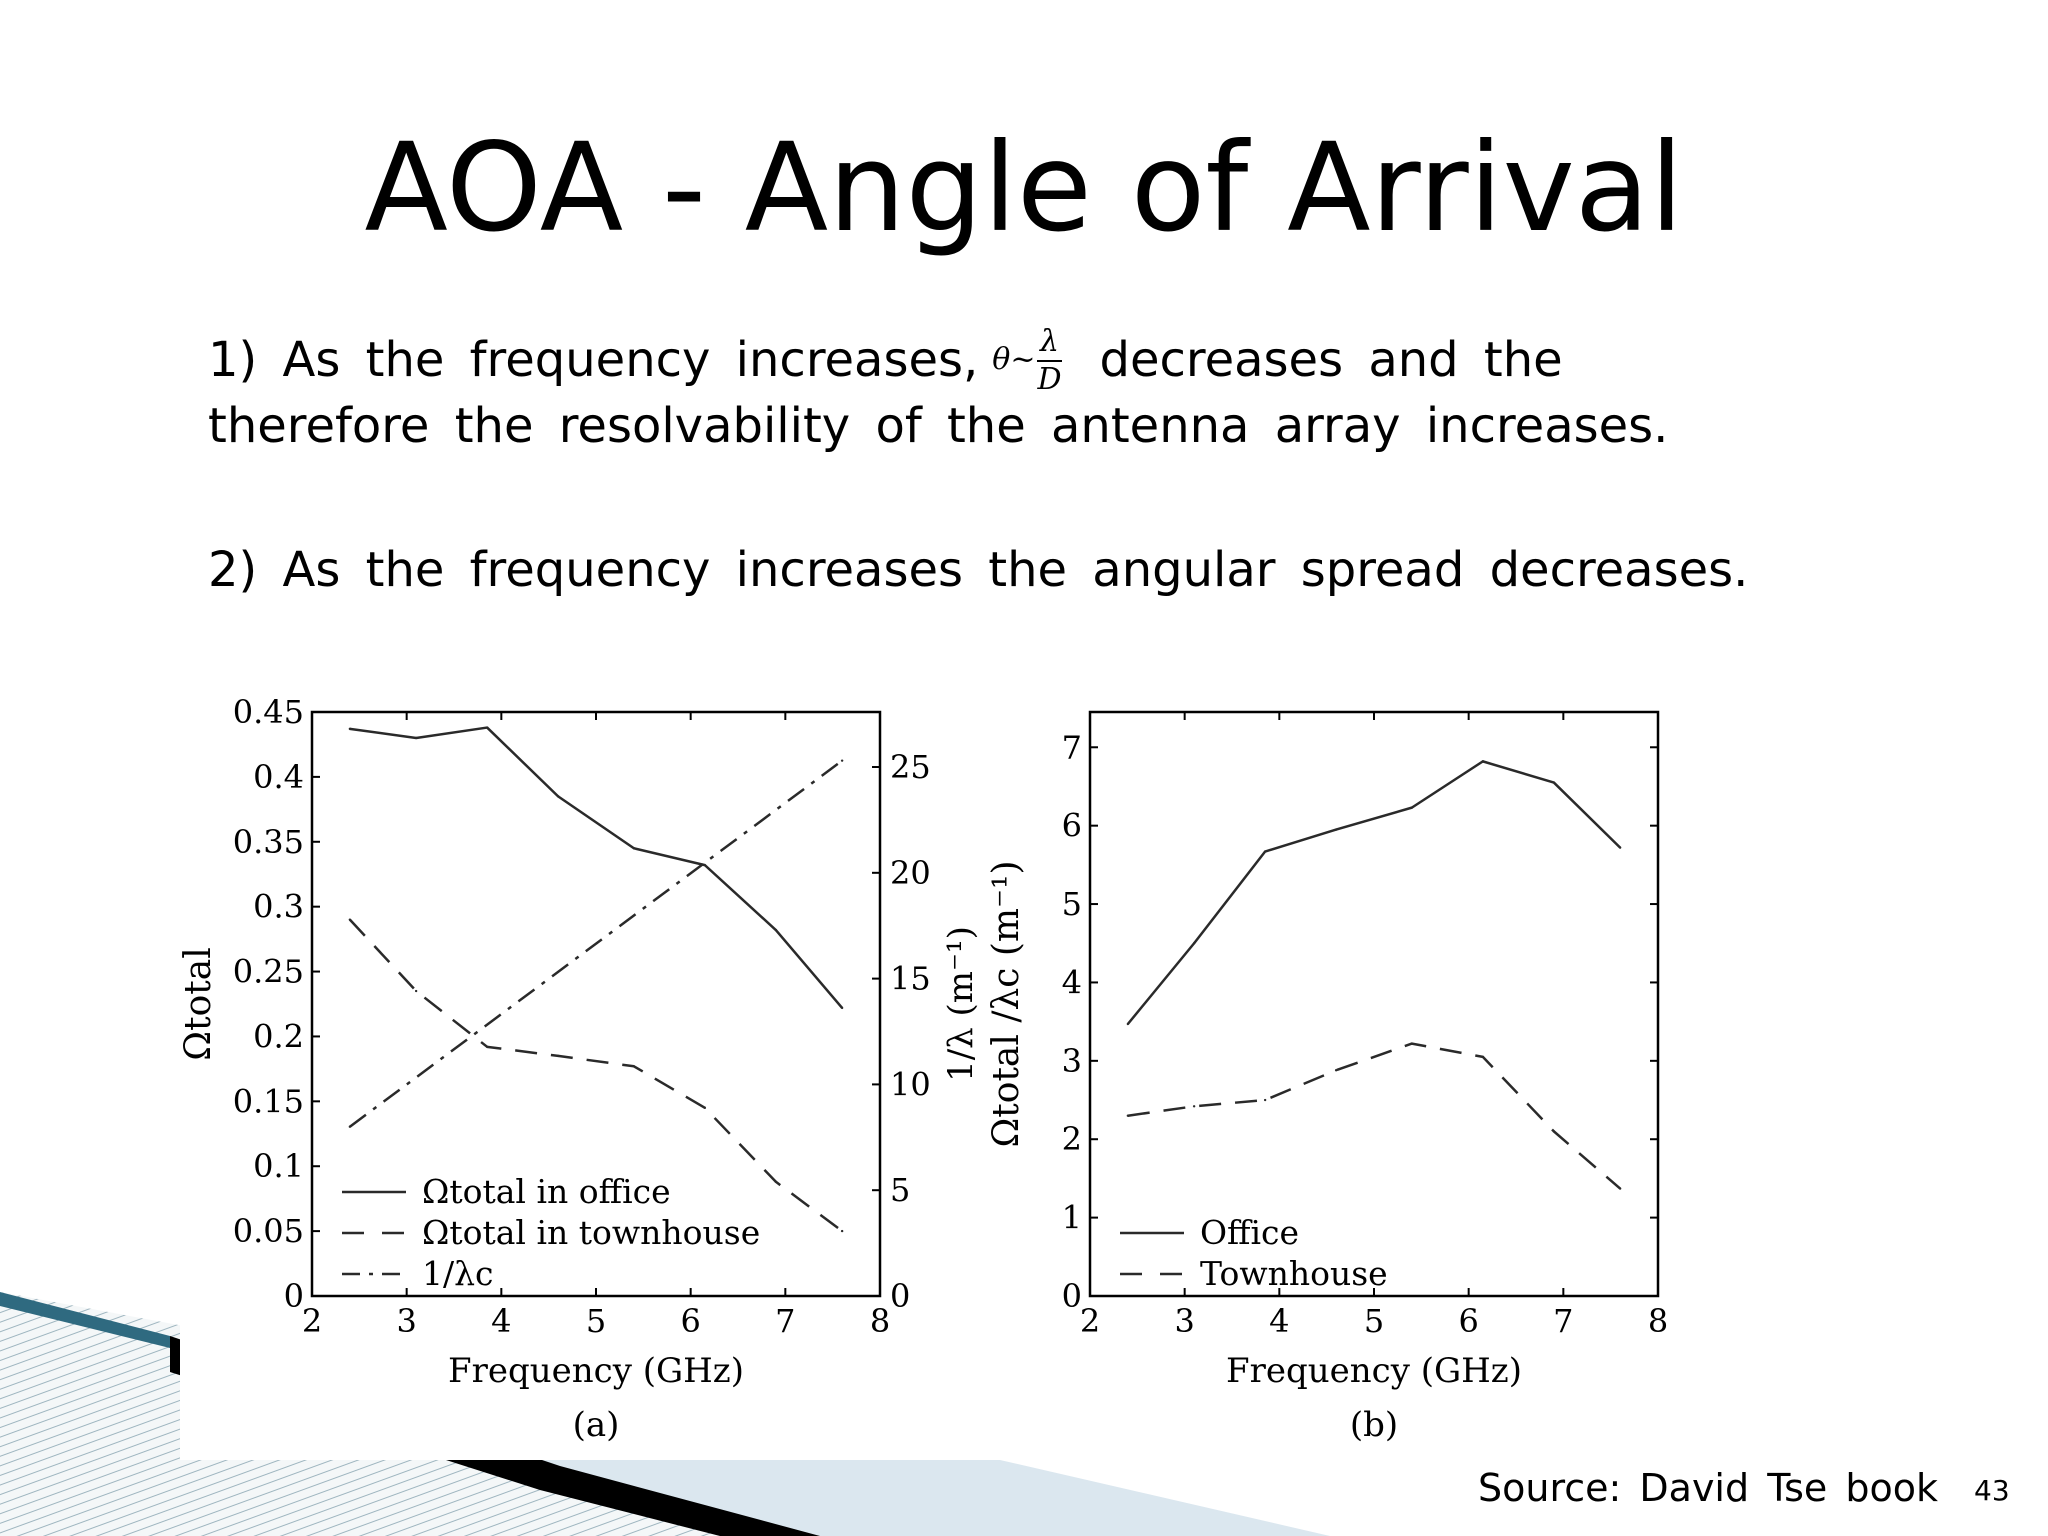 The image size is (2048, 1536). What do you see at coordinates (1006, 1003) in the screenshot?
I see `y-axis-label: Ωtotal /λc (m⁻¹)` at bounding box center [1006, 1003].